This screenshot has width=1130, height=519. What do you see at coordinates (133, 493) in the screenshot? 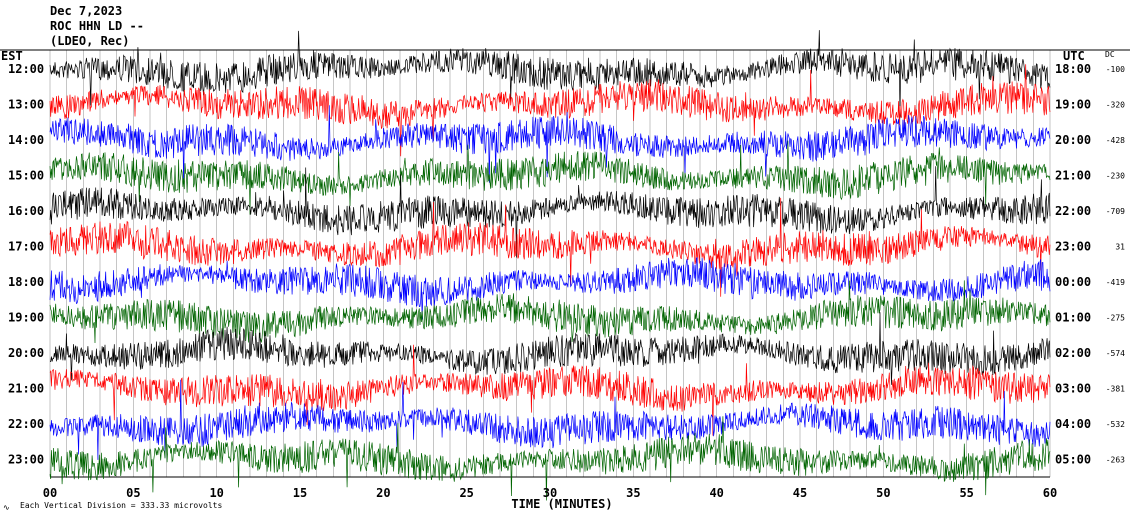
I see `x-tick-label: 05` at bounding box center [133, 493].